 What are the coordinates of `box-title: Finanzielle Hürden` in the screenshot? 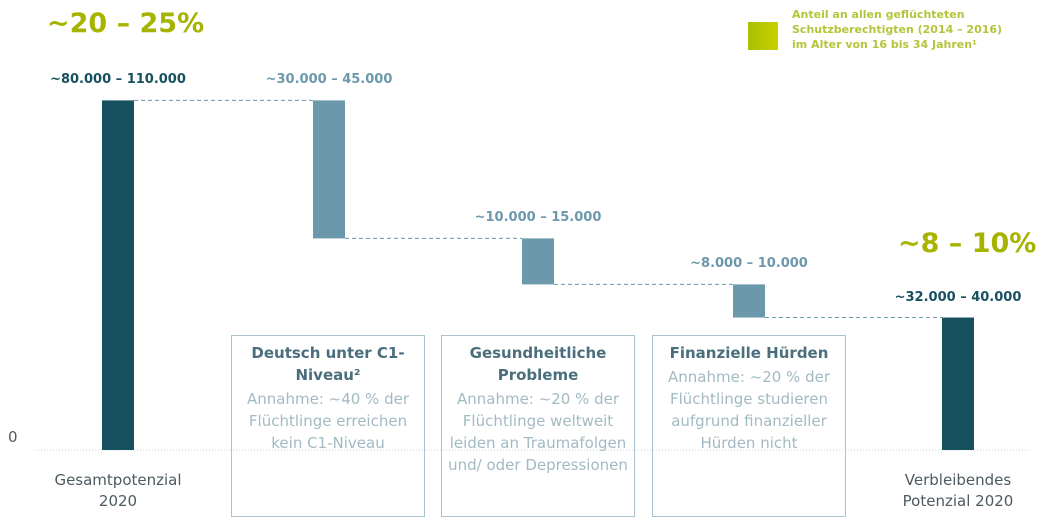 It's located at (749, 353).